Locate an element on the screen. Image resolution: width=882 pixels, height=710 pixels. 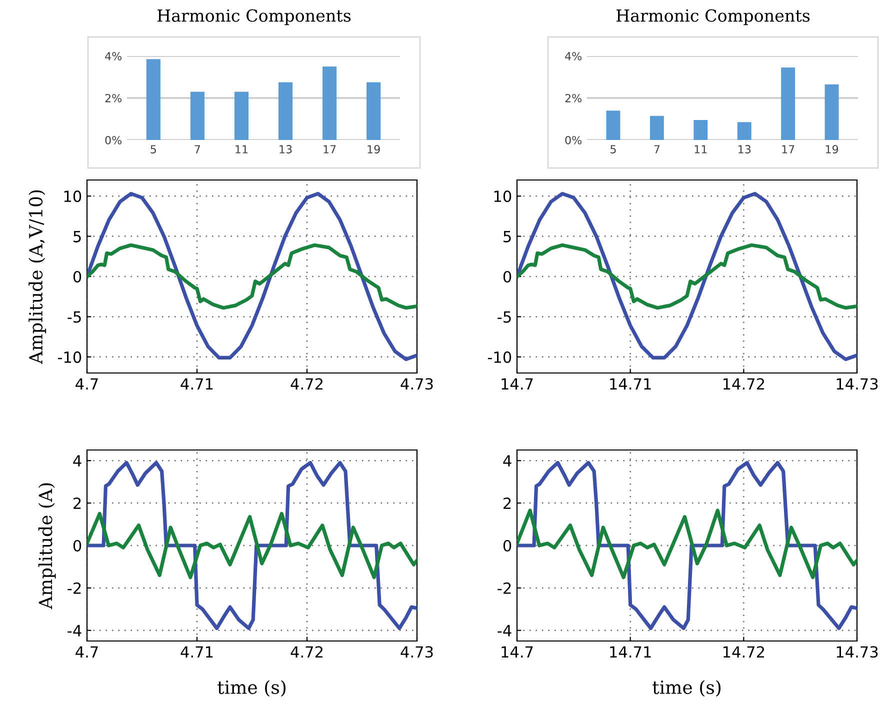
y-axis-title: Amplitude (A) is located at coordinates (47, 546).